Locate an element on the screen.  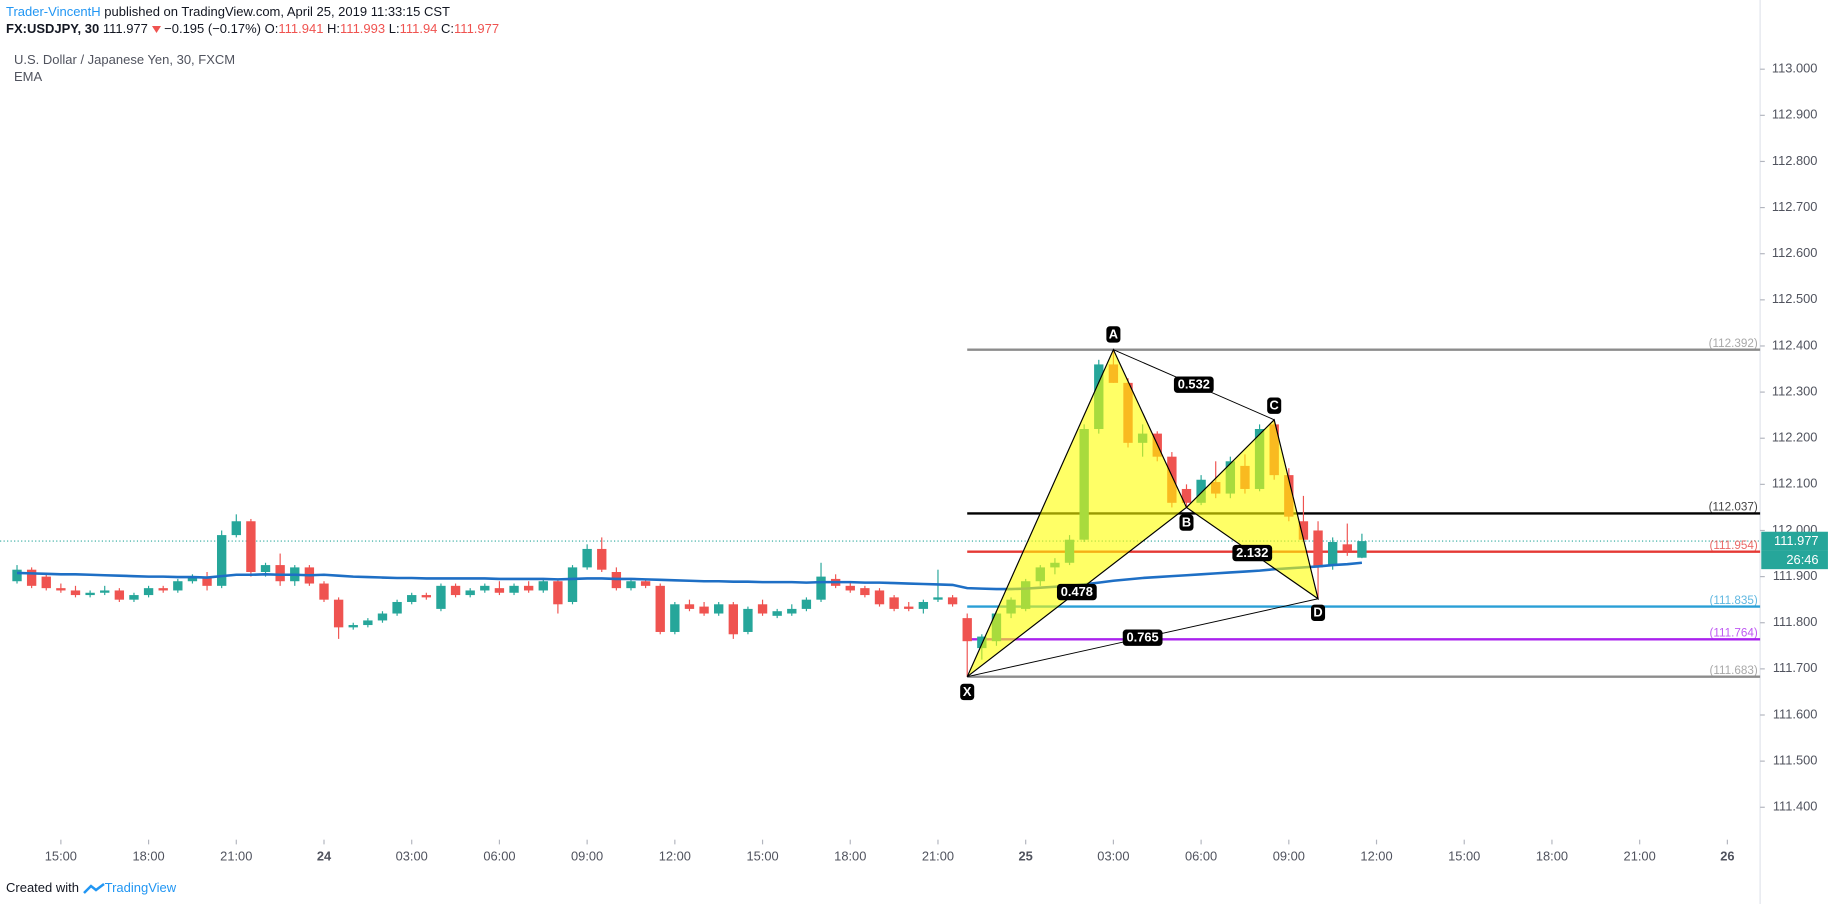
open-label: O: is located at coordinates (271, 28).